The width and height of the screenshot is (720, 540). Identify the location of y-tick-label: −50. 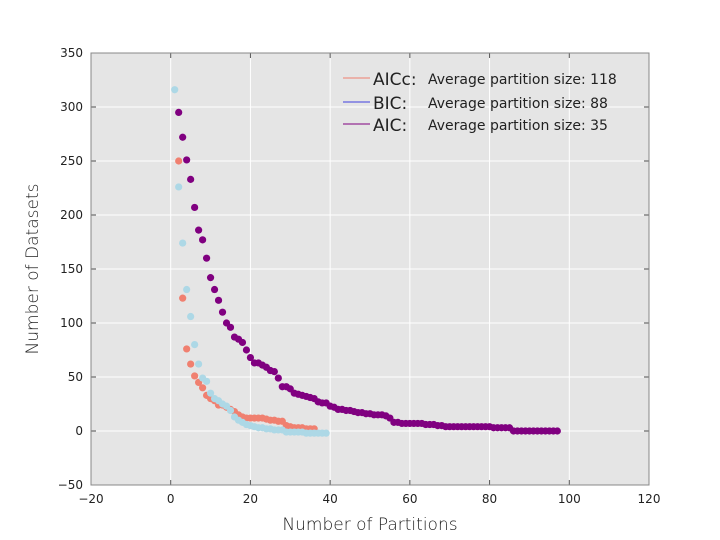
(70, 485).